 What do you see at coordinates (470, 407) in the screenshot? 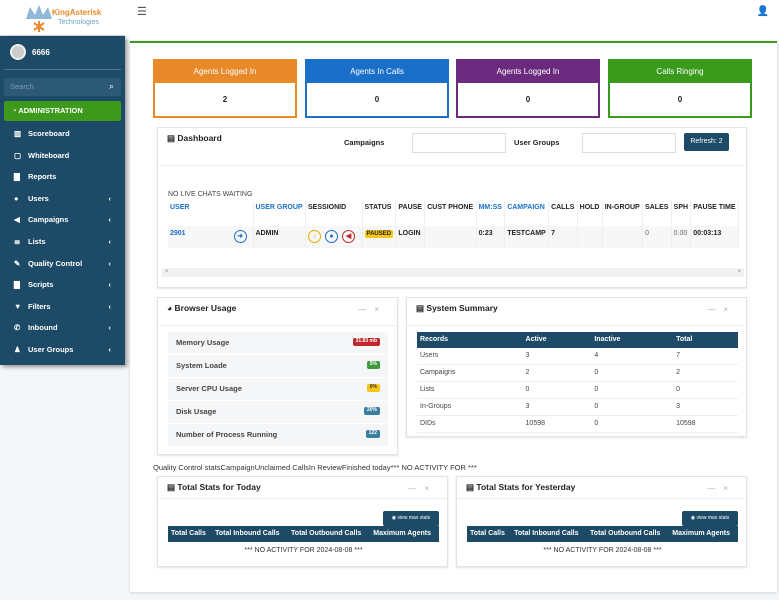
I see `table-cell: In-Groups` at bounding box center [470, 407].